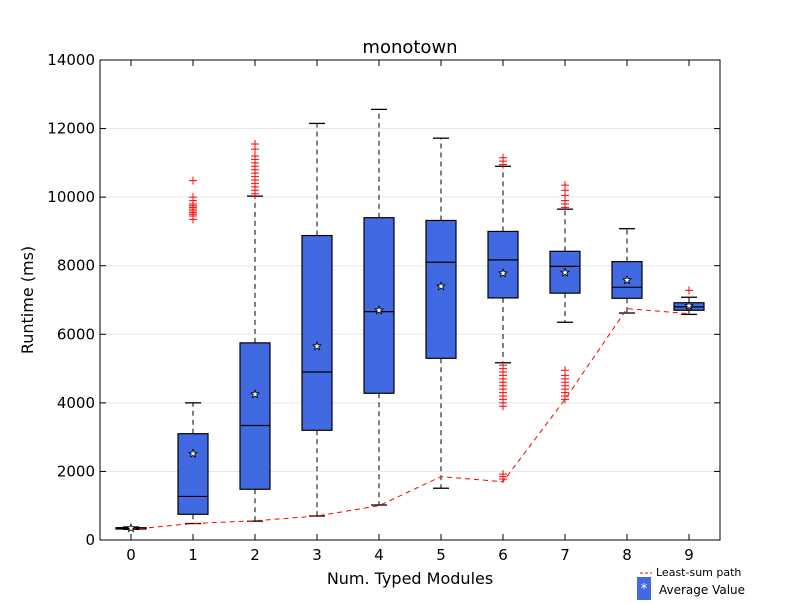 This screenshot has width=800, height=604. Describe the element at coordinates (698, 572) in the screenshot. I see `legend-path-label: Least-sum path` at that location.